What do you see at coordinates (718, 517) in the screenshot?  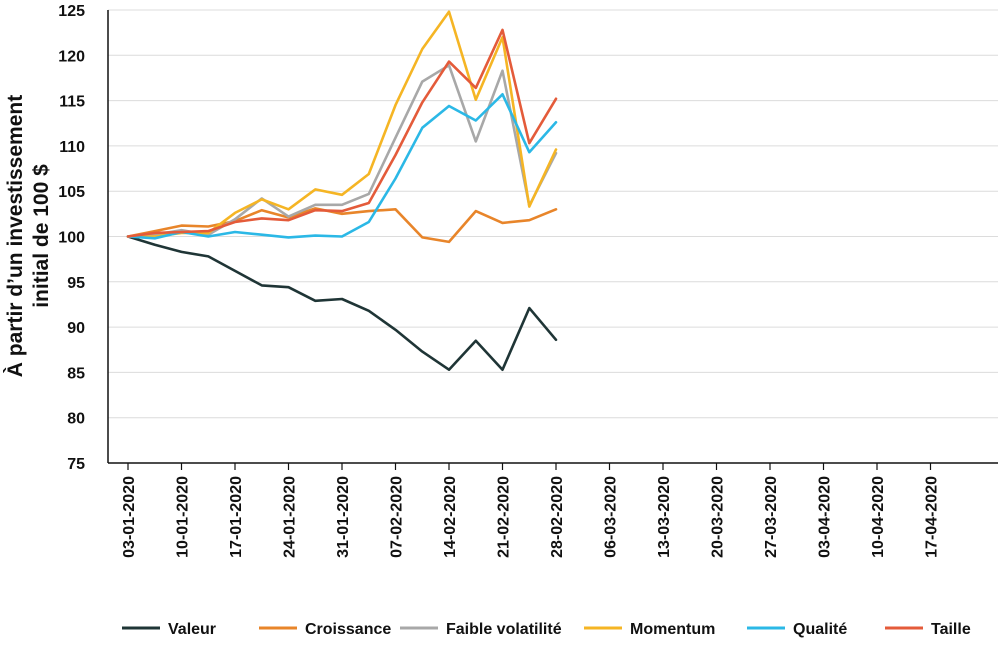 I see `x-tick-label: 20-03-2020` at bounding box center [718, 517].